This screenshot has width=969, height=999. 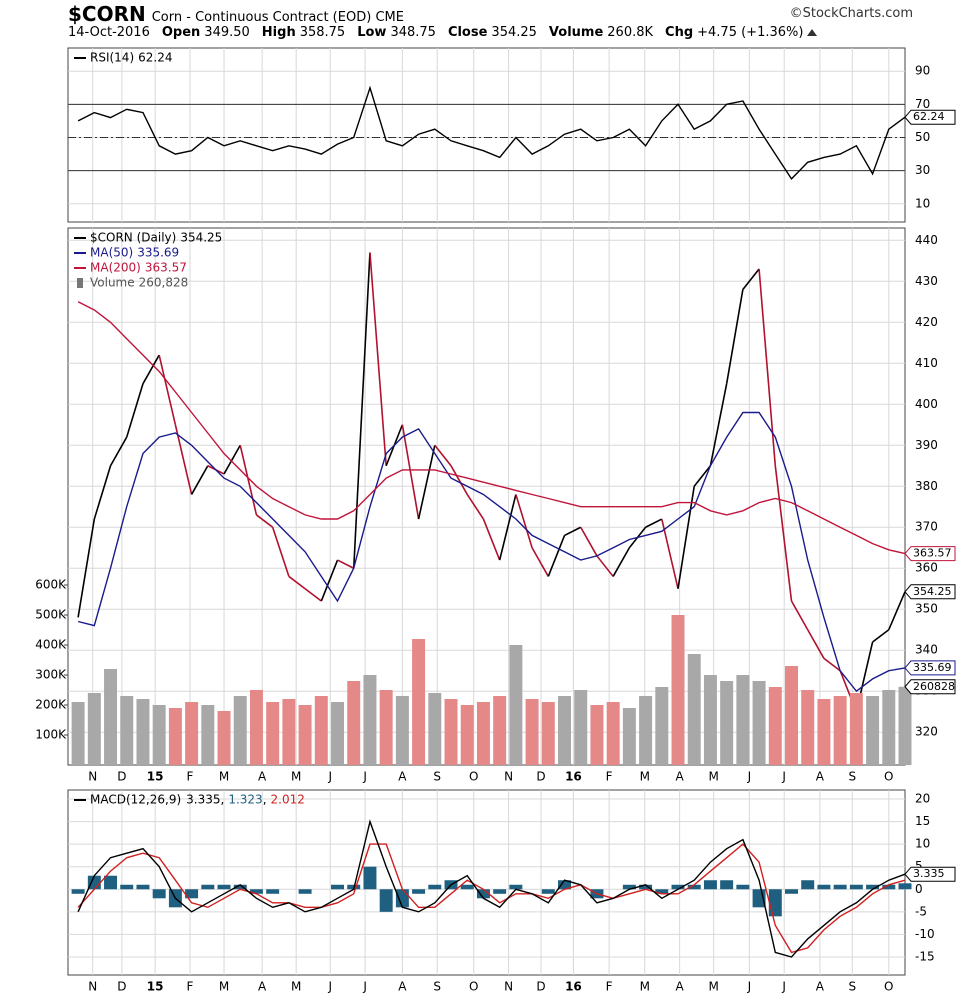 What do you see at coordinates (926, 527) in the screenshot?
I see `y-tick-label: 370` at bounding box center [926, 527].